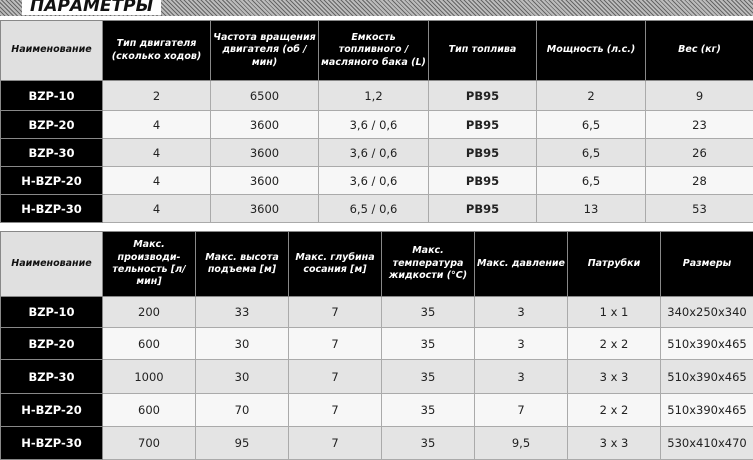 Image resolution: width=753 pixels, height=460 pixels. What do you see at coordinates (374, 51) in the screenshot?
I see `column-header: Емкость топливного / масляного бака (L)` at bounding box center [374, 51].